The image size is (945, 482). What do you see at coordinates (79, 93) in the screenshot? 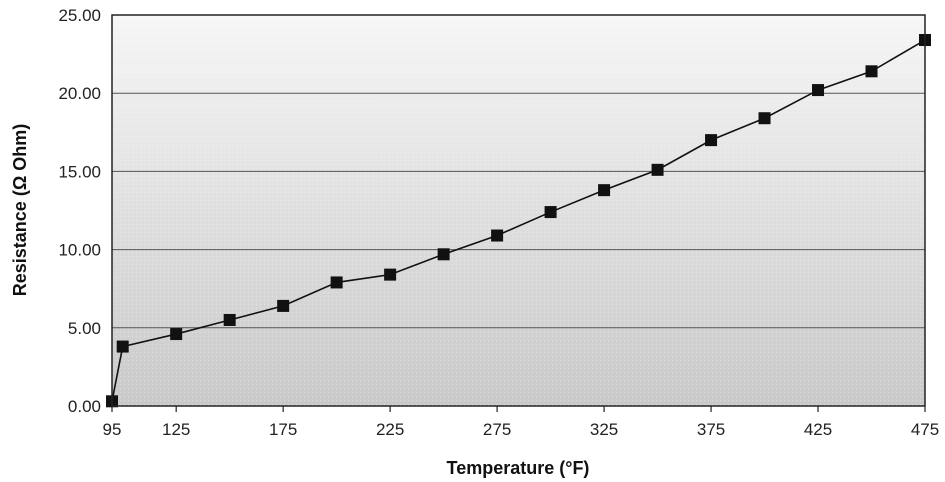
I see `y-tick-label: 20.00` at bounding box center [79, 93].